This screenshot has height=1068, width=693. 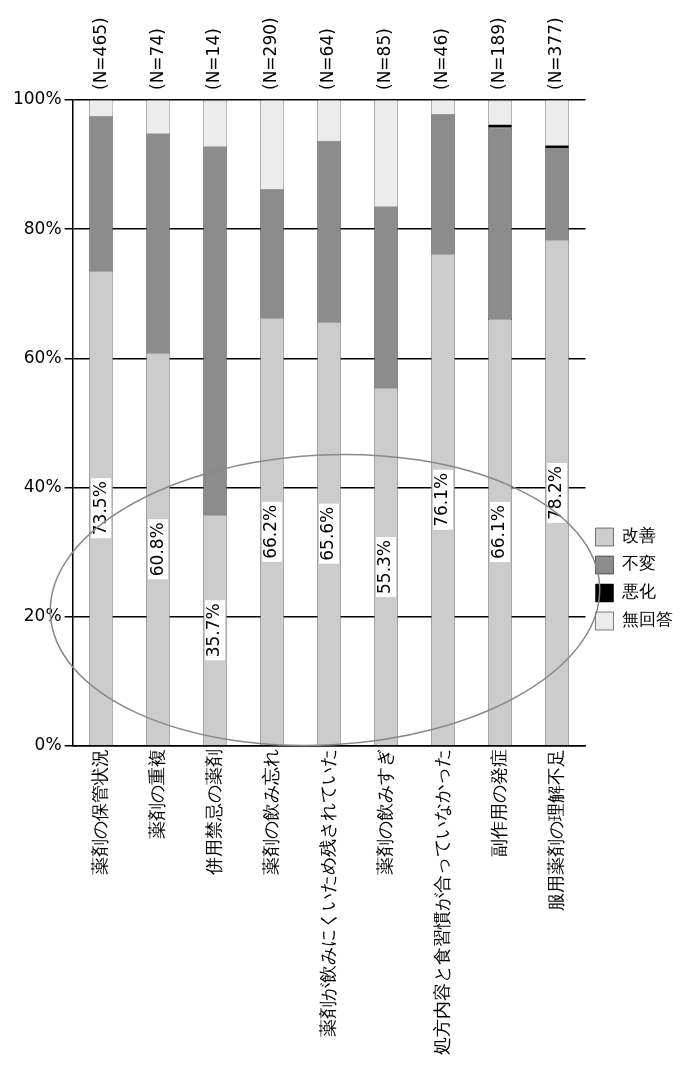 What do you see at coordinates (647, 619) in the screenshot?
I see `legend-label: 無回答` at bounding box center [647, 619].